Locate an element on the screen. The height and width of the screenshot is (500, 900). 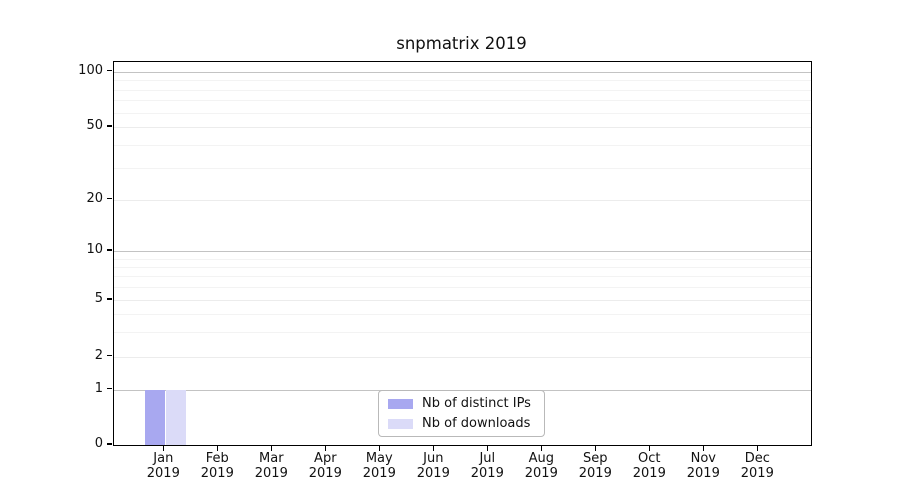
x-tick-label-feb: Feb 2019 is located at coordinates (217, 466).